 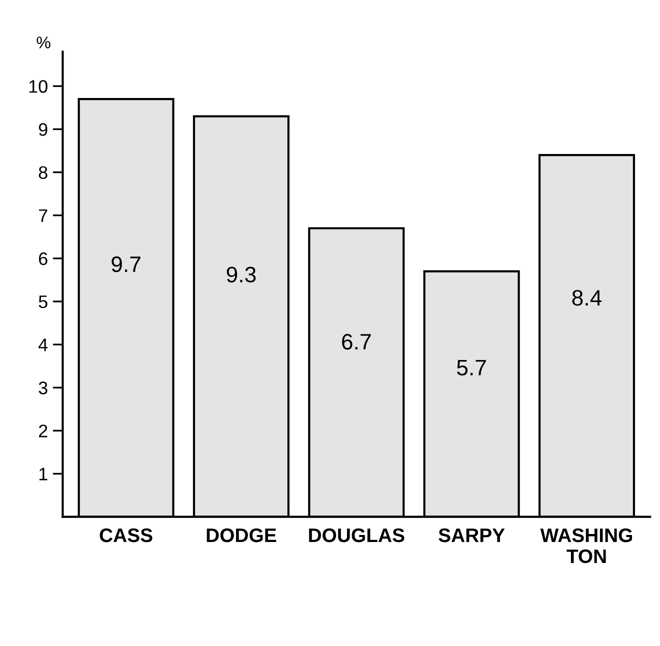 What do you see at coordinates (43, 345) in the screenshot?
I see `y-tick-label: 4` at bounding box center [43, 345].